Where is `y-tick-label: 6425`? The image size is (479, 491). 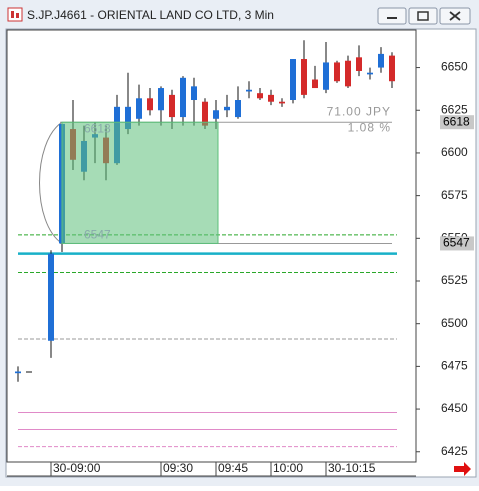
y-tick-label: 6425 is located at coordinates (454, 451).